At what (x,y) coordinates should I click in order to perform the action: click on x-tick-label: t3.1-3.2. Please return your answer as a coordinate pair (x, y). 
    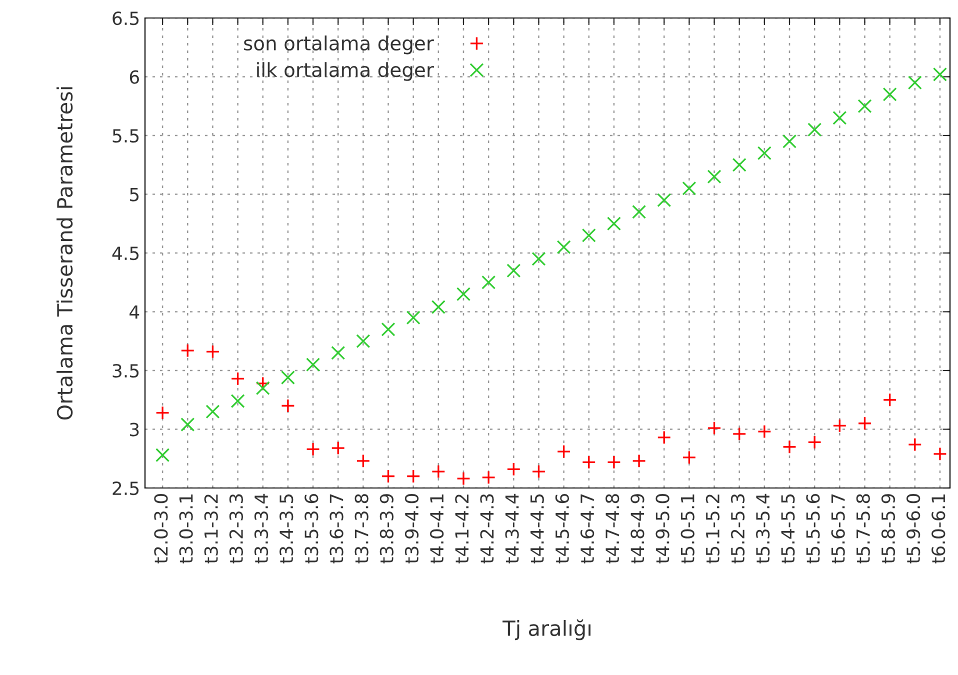
    Looking at the image, I should click on (211, 529).